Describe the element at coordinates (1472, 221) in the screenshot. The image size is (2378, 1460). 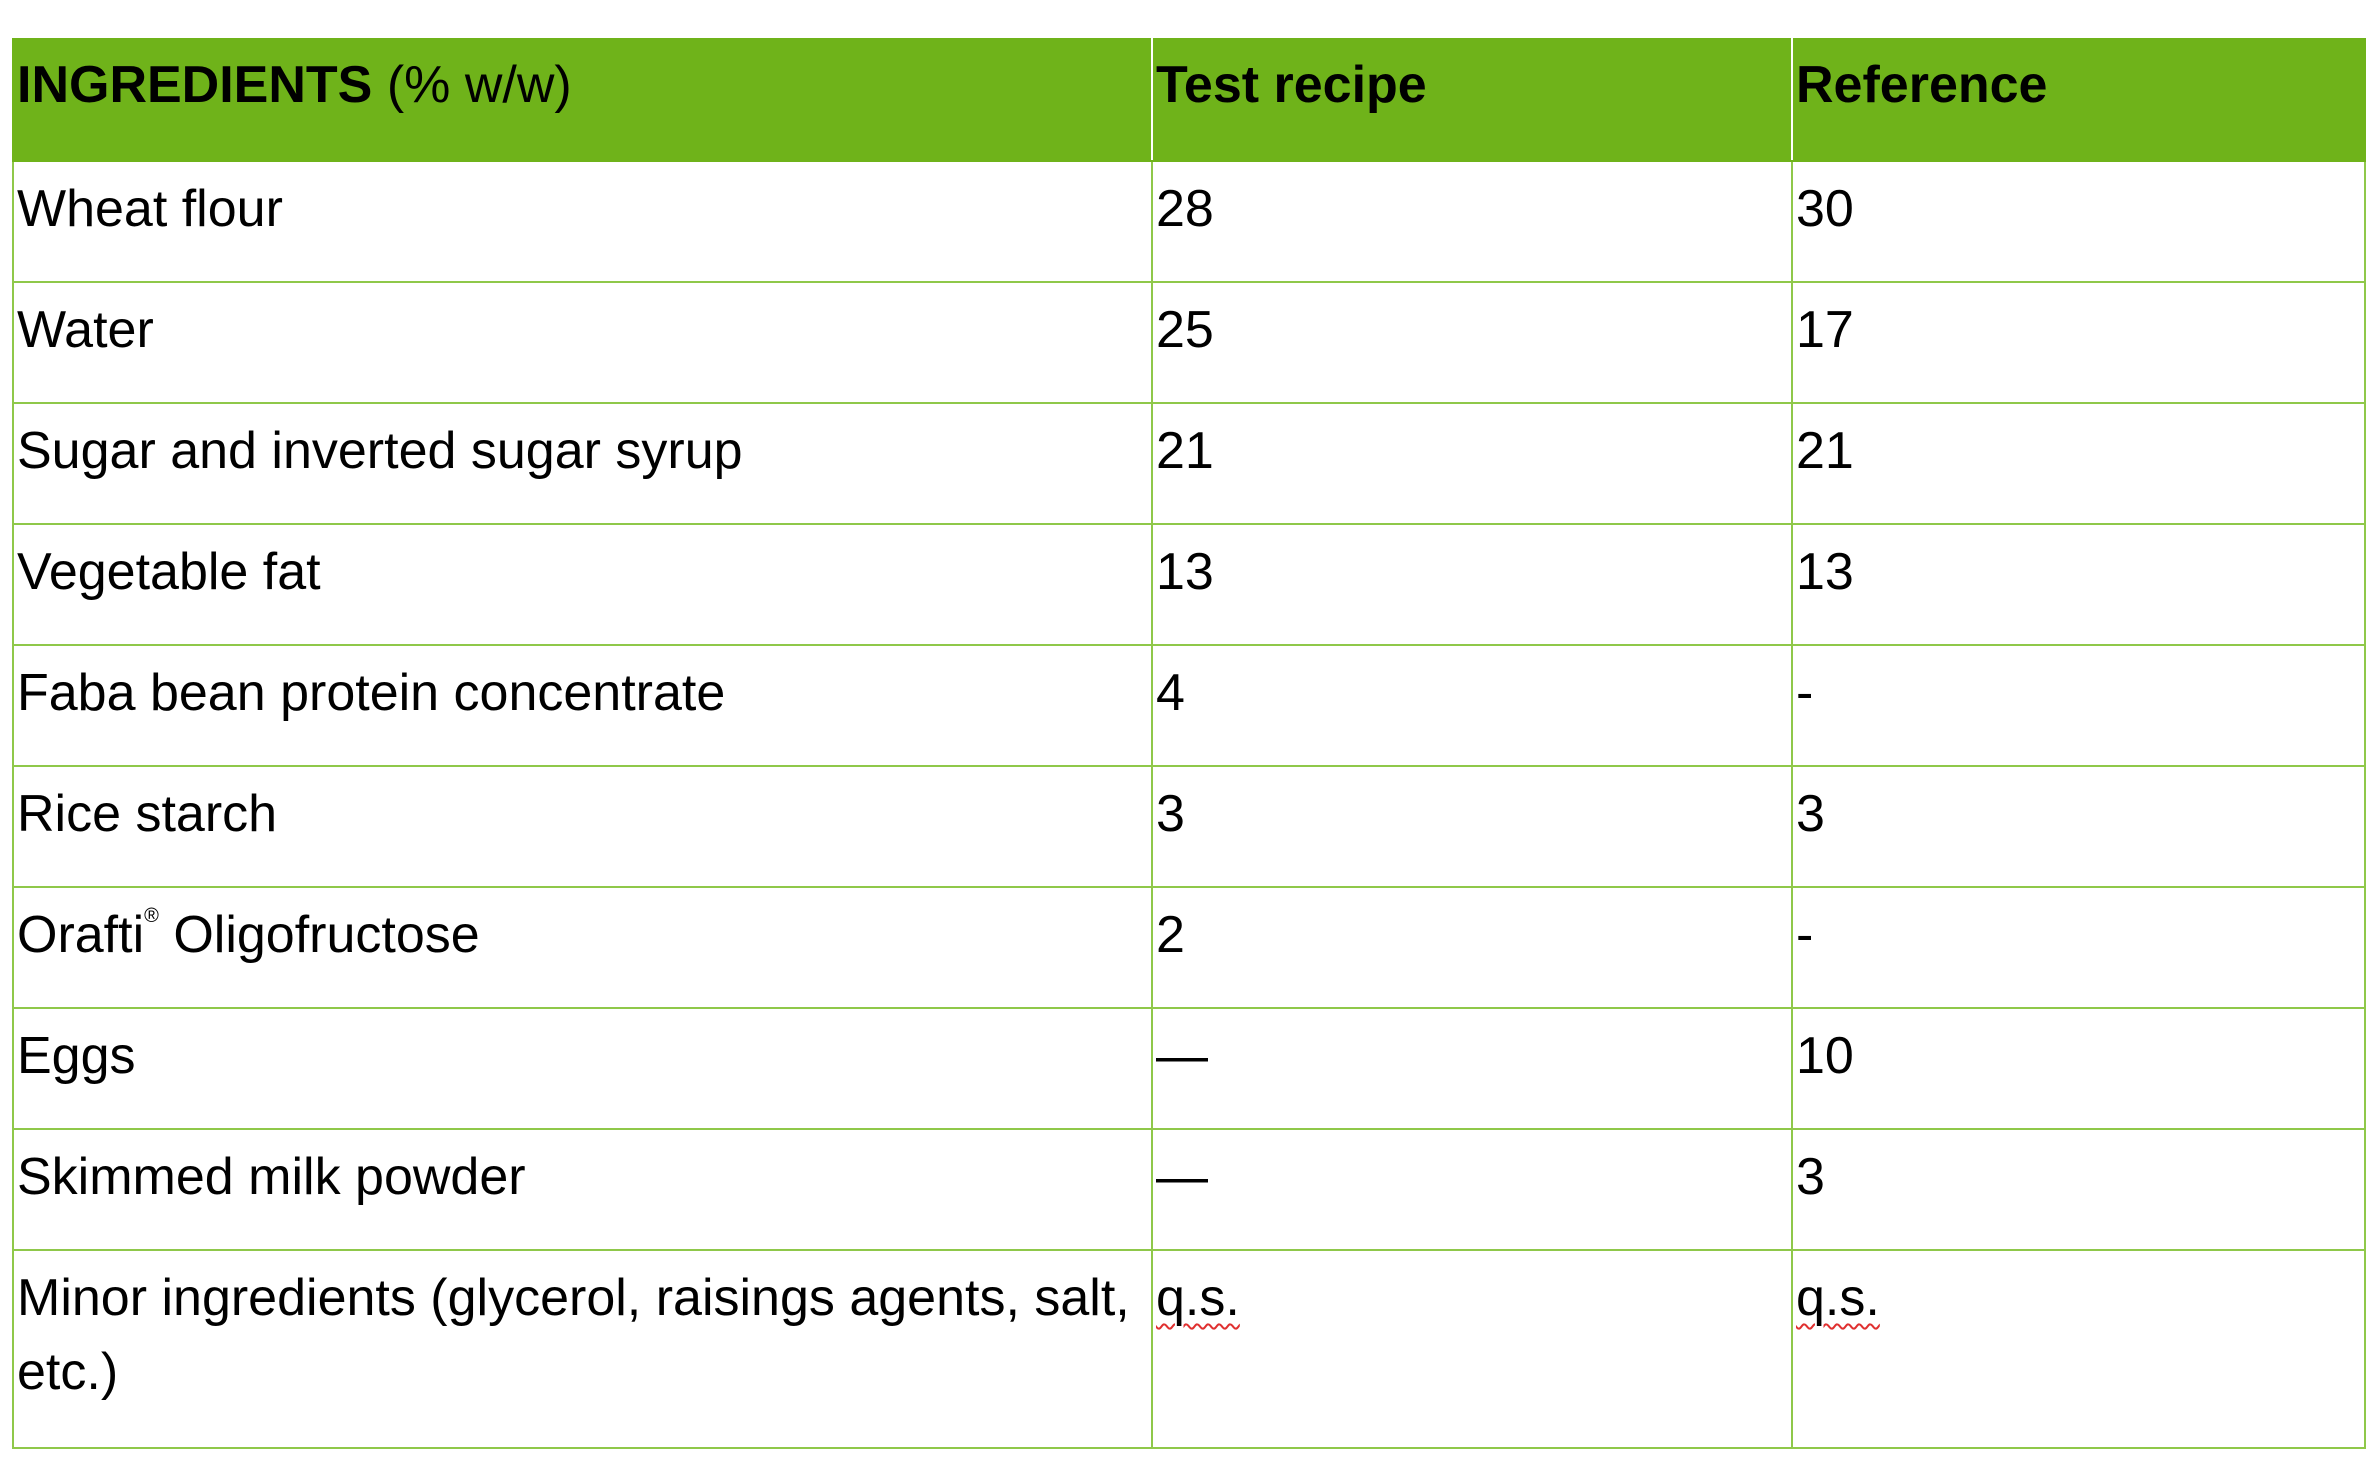
I see `test-value-cell: 28` at that location.